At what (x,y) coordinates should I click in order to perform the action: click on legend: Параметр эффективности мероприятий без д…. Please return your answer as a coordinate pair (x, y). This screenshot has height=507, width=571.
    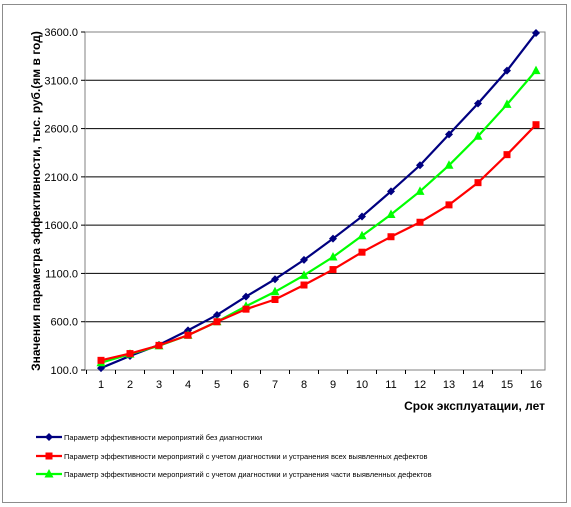
    Looking at the image, I should click on (234, 456).